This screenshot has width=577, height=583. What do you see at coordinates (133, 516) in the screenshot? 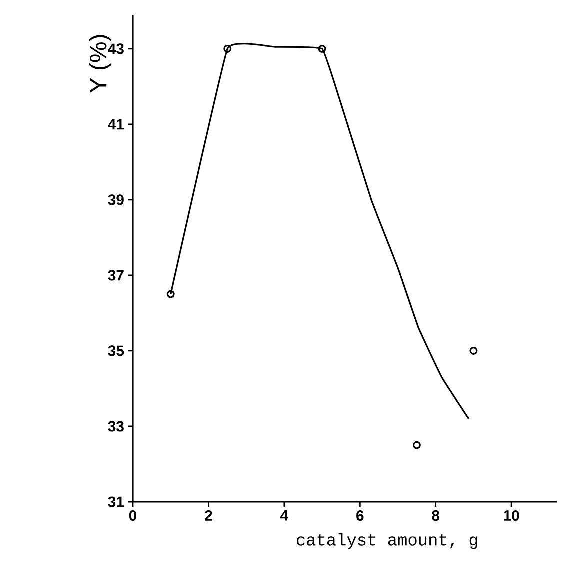
I see `x-tick-label: 0` at bounding box center [133, 516].